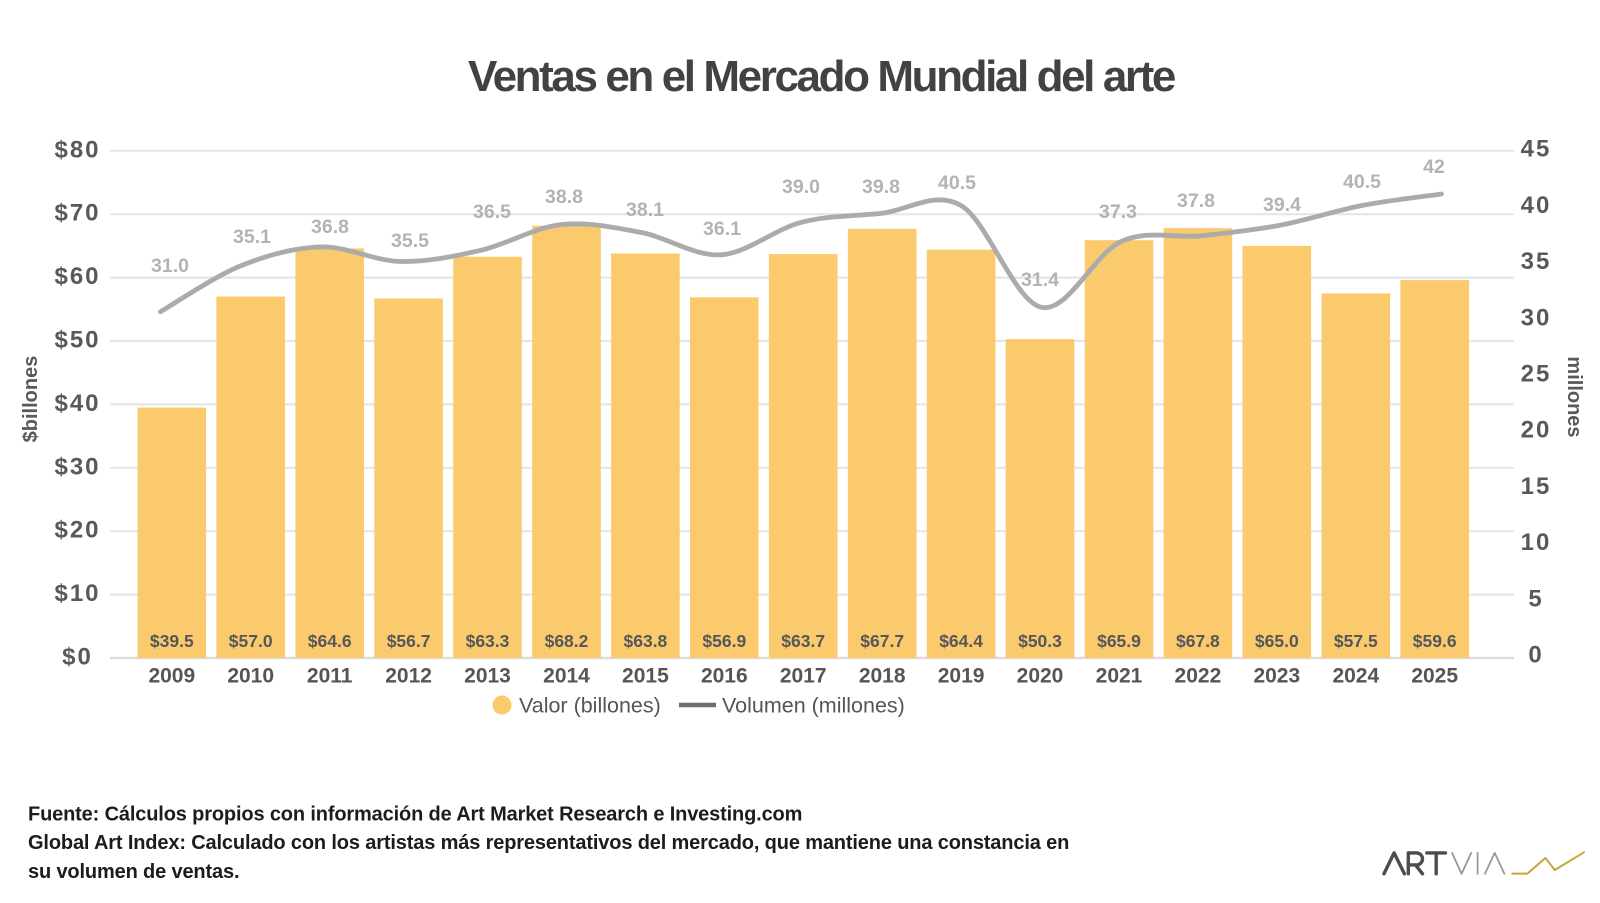  What do you see at coordinates (410, 241) in the screenshot?
I see `svg-text: 35.5` at bounding box center [410, 241].